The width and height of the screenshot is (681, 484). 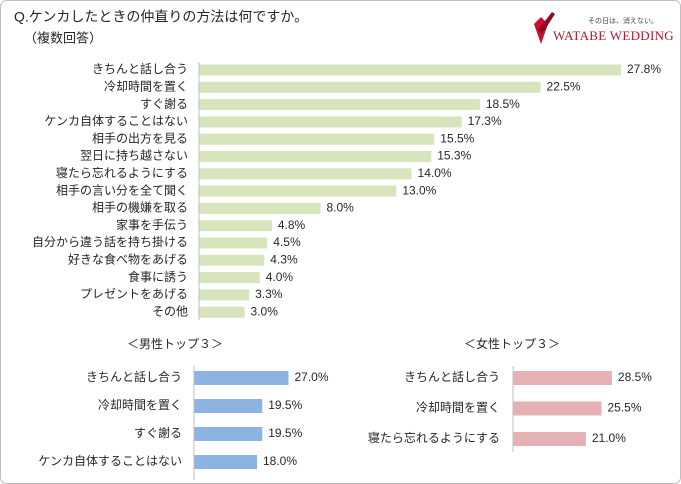 I want to click on page-title: Q.ケンカしたときの仲直りの方法は何ですか。, so click(x=161, y=17).